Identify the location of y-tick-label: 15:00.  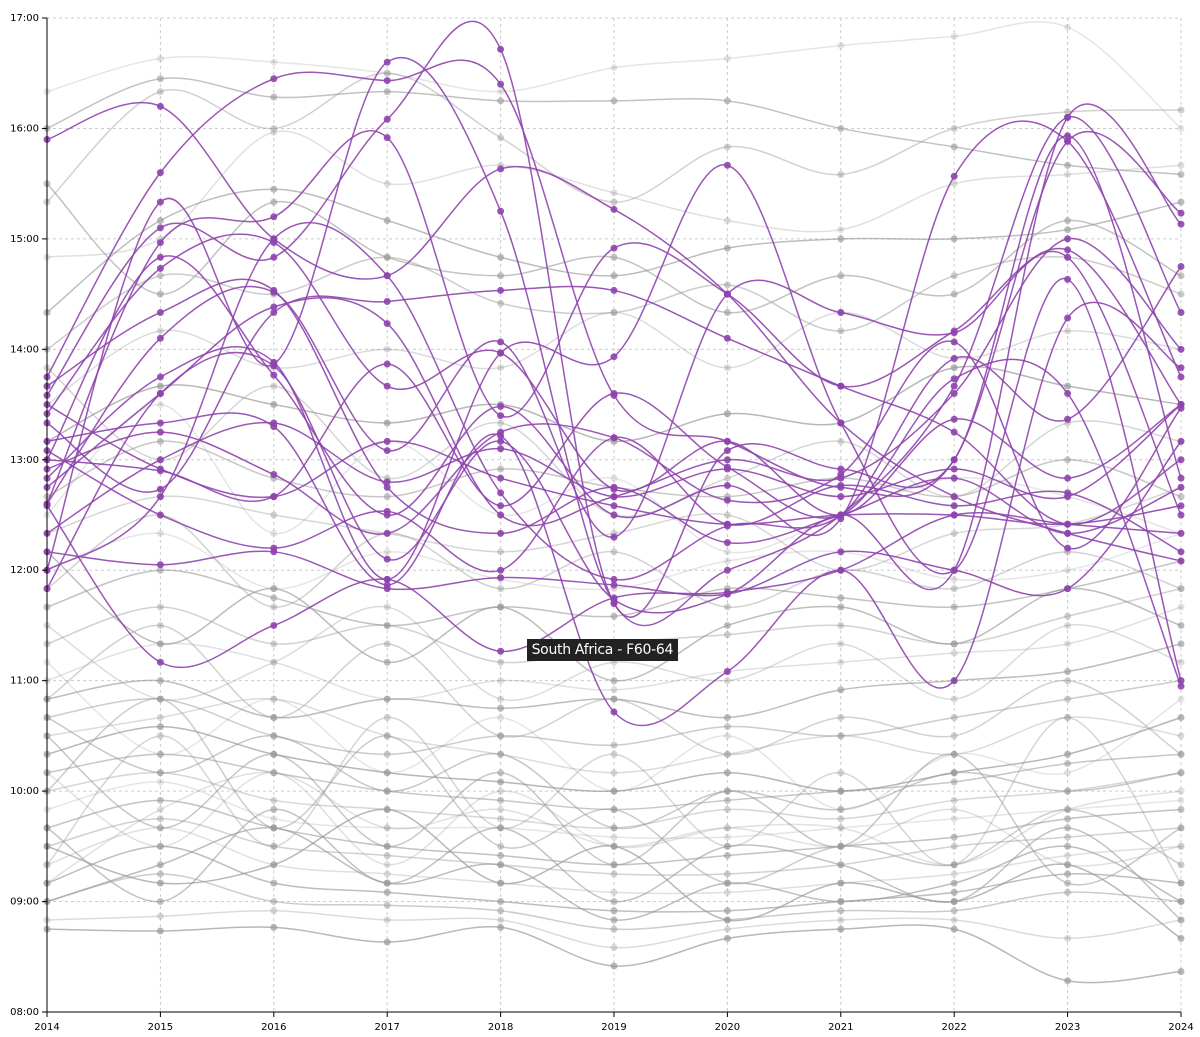
(24, 239).